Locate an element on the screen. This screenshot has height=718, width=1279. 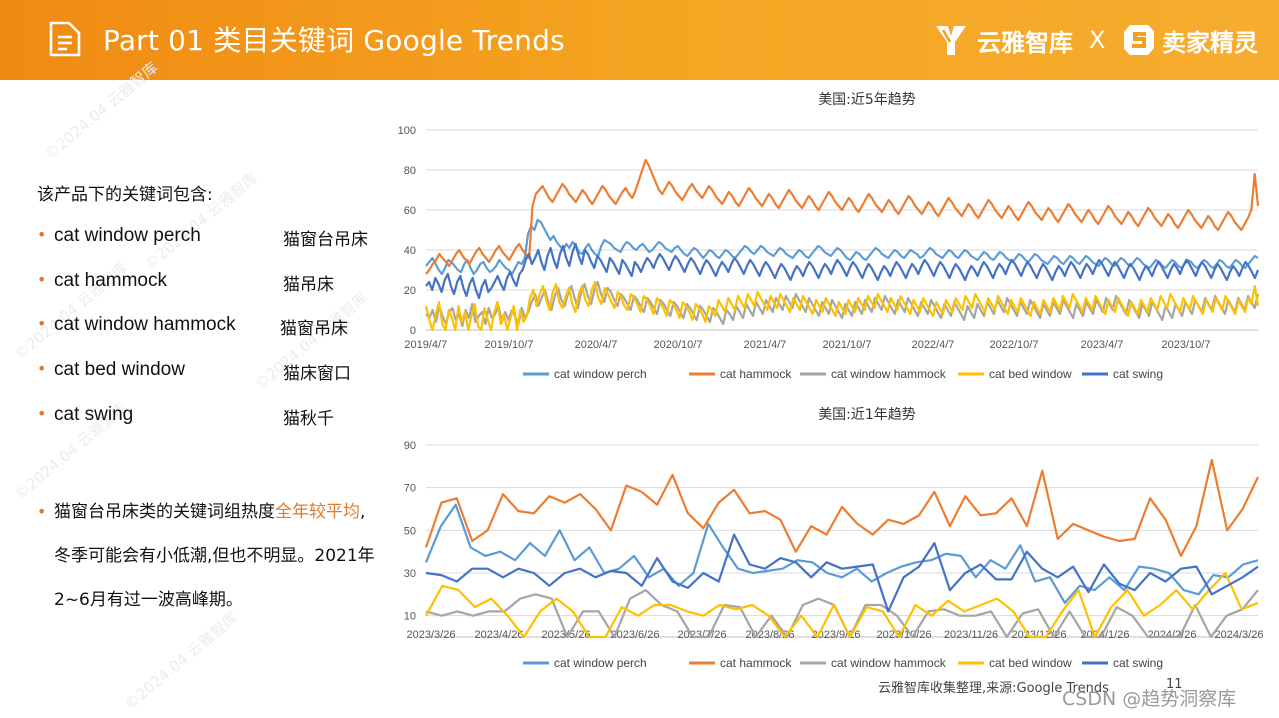
y-tick-label: 80 is located at coordinates (410, 171).